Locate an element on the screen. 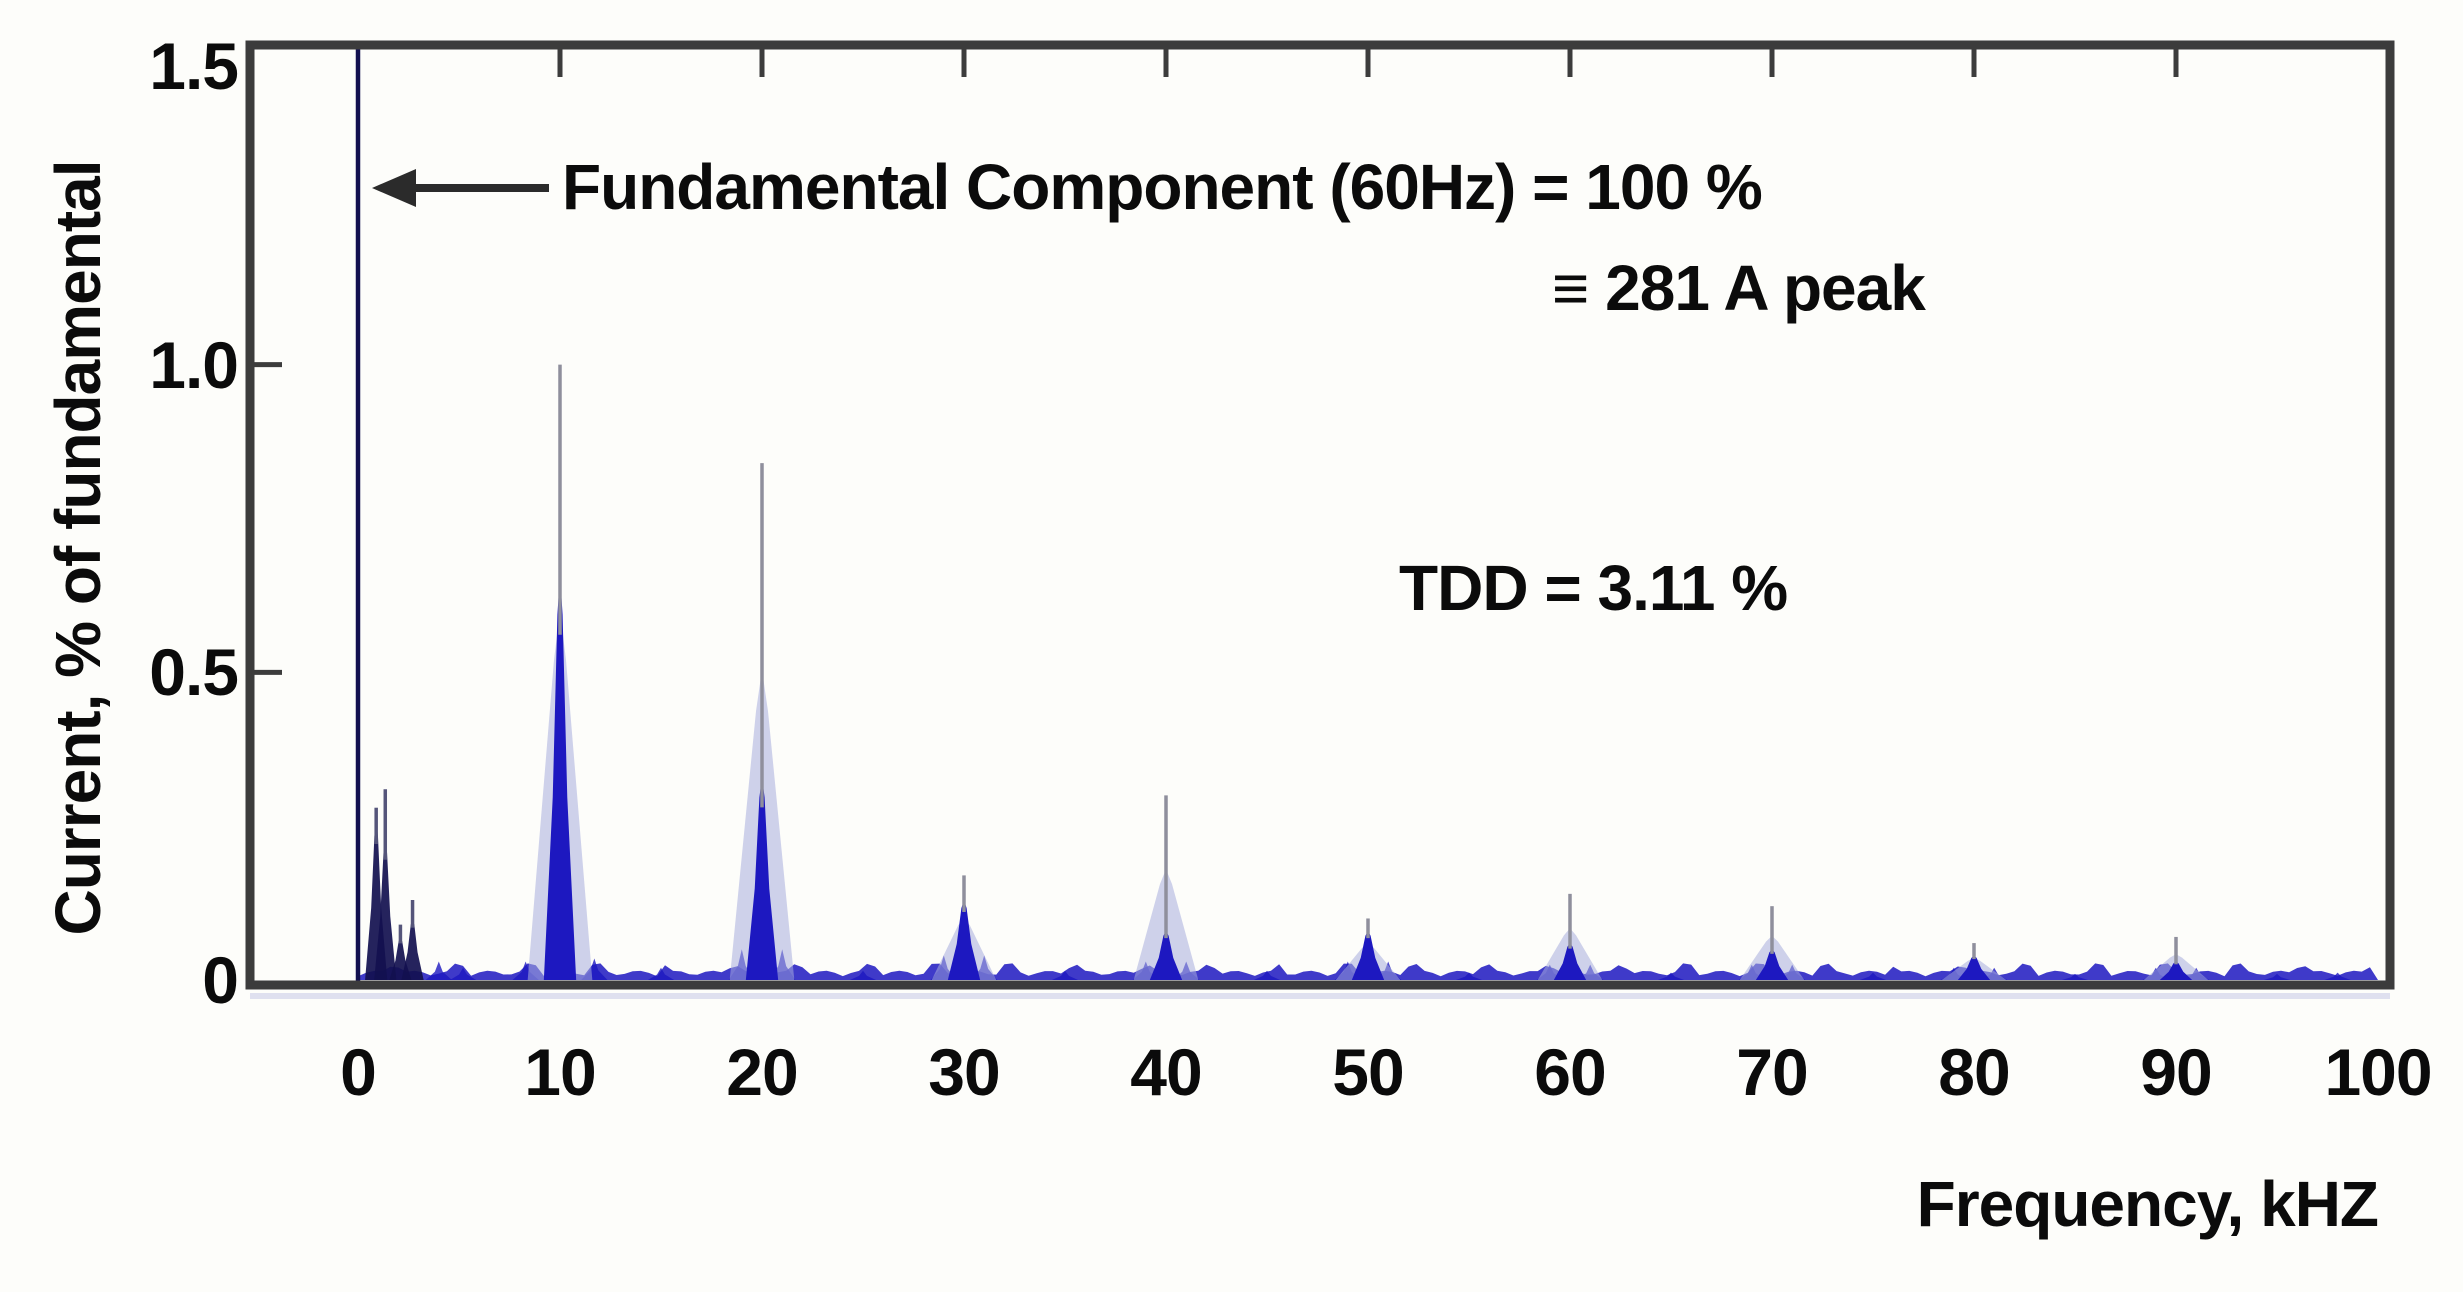 The image size is (2463, 1292). x-tick-label: 100 is located at coordinates (2378, 1072).